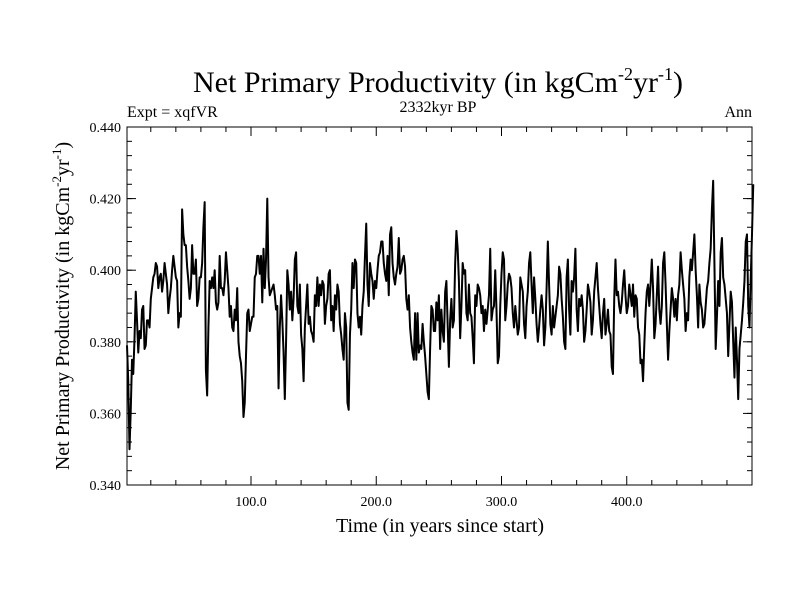  Describe the element at coordinates (56, 154) in the screenshot. I see `y-axis-label-sup2: -1` at that location.